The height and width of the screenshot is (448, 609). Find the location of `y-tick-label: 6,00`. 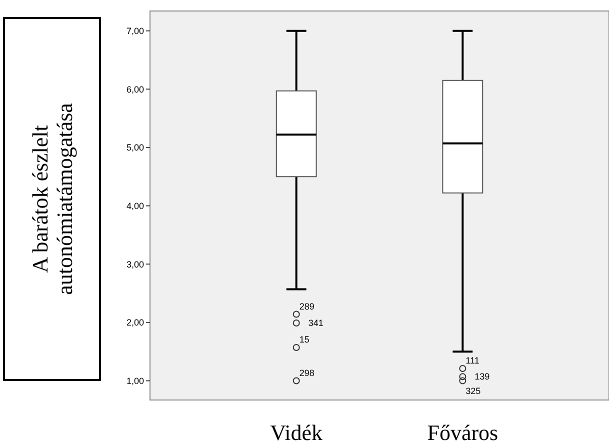

y-tick-label: 6,00 is located at coordinates (135, 89).